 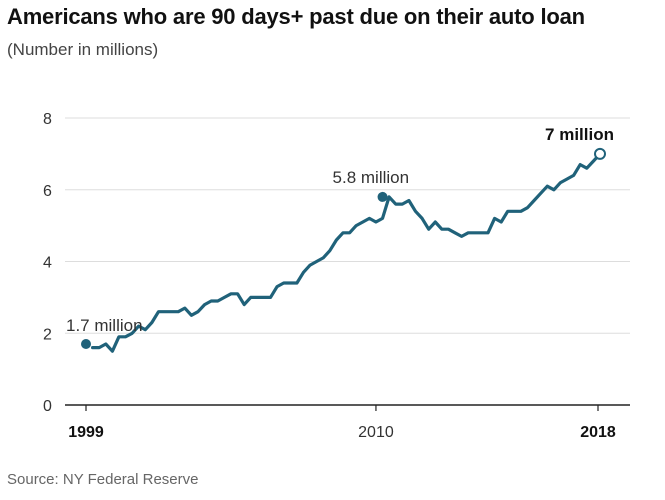 What do you see at coordinates (47, 263) in the screenshot?
I see `y-tick-label: 4` at bounding box center [47, 263].